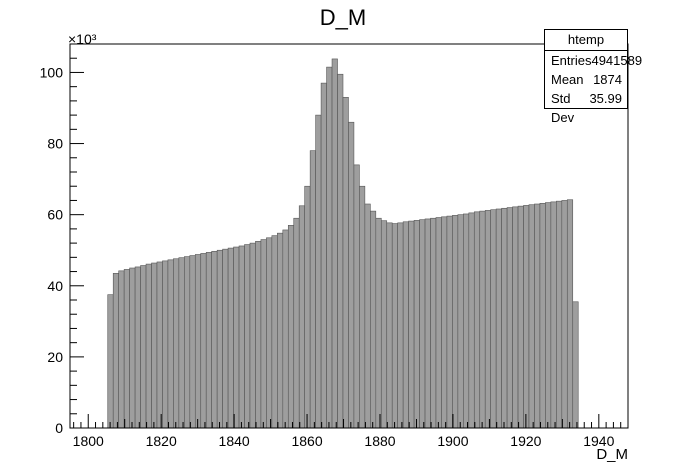  I want to click on x-tick-label: 1940, so click(598, 441).